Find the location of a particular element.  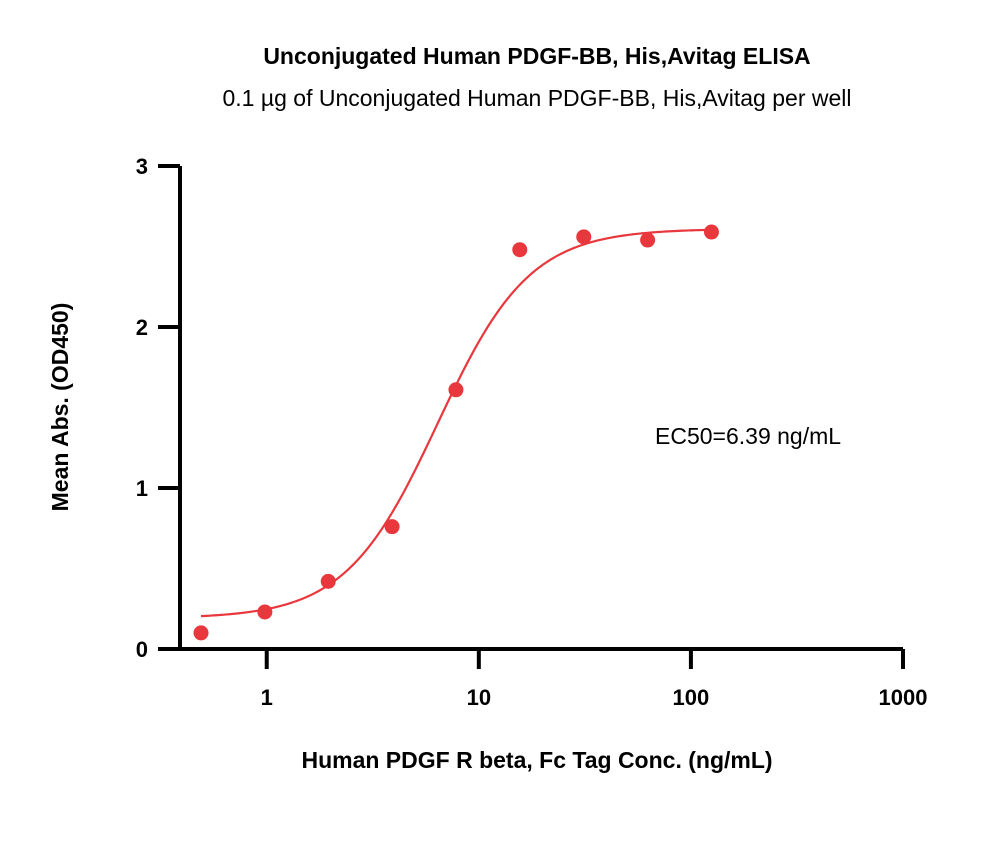

y-tick-label: 2 is located at coordinates (142, 327).